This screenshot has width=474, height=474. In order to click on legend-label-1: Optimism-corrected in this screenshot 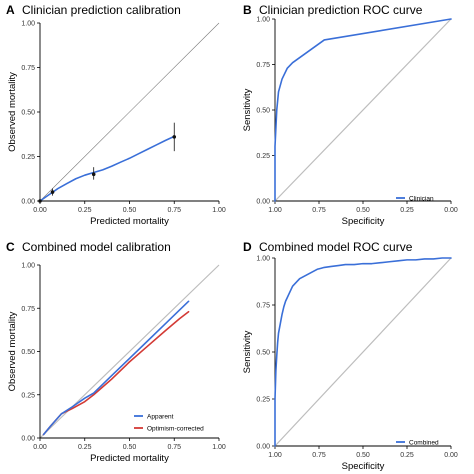, I will do `click(175, 428)`.